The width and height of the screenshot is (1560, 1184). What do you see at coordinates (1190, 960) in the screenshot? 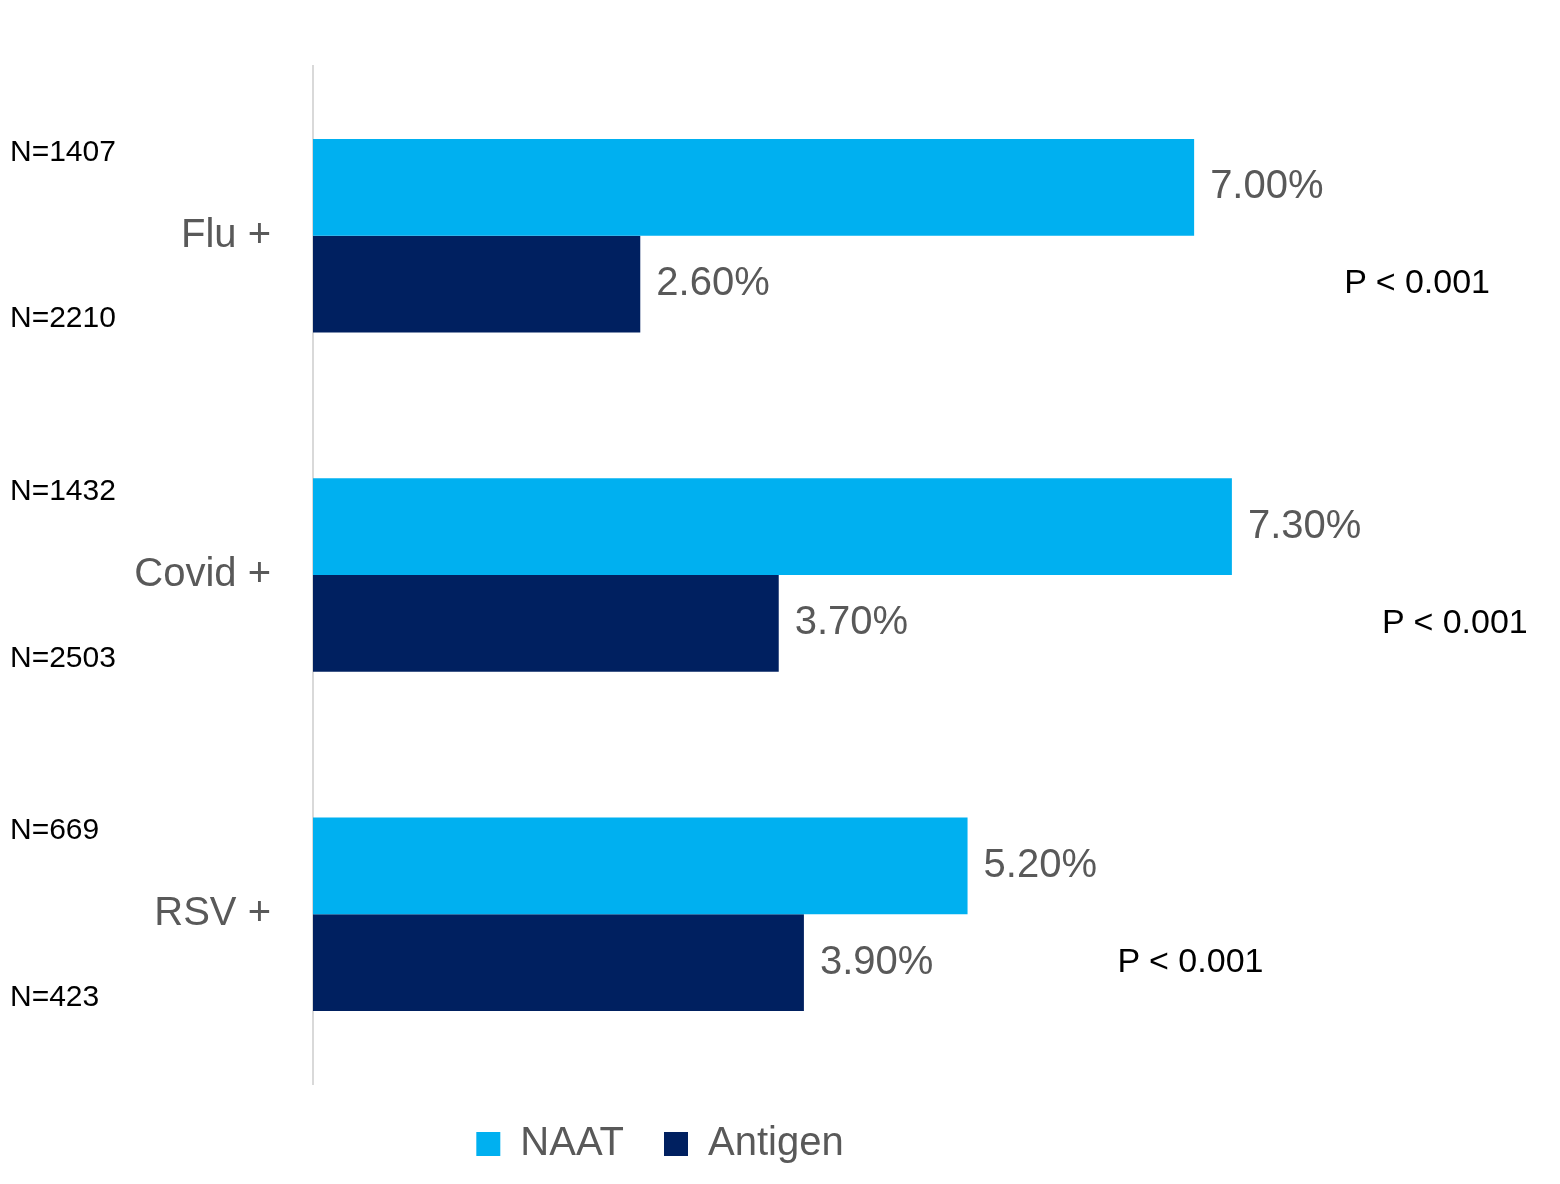
I see `annotation: P < 0.001` at bounding box center [1190, 960].